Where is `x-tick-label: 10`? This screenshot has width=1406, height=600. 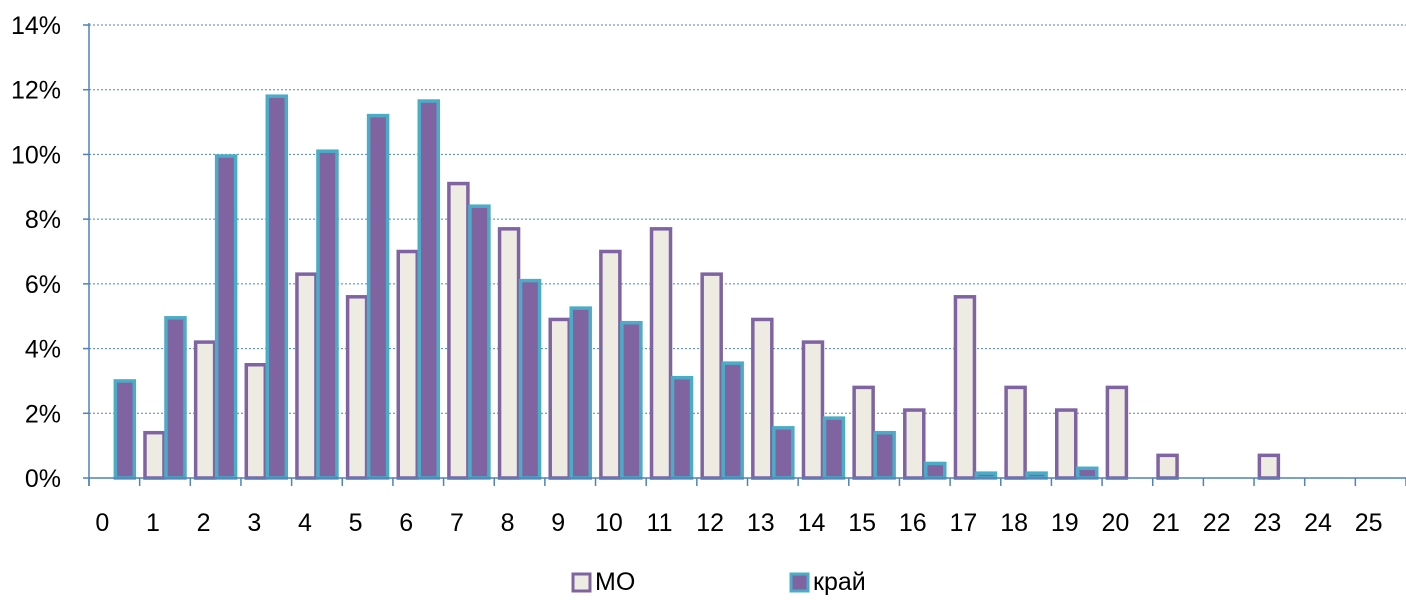 x-tick-label: 10 is located at coordinates (609, 523).